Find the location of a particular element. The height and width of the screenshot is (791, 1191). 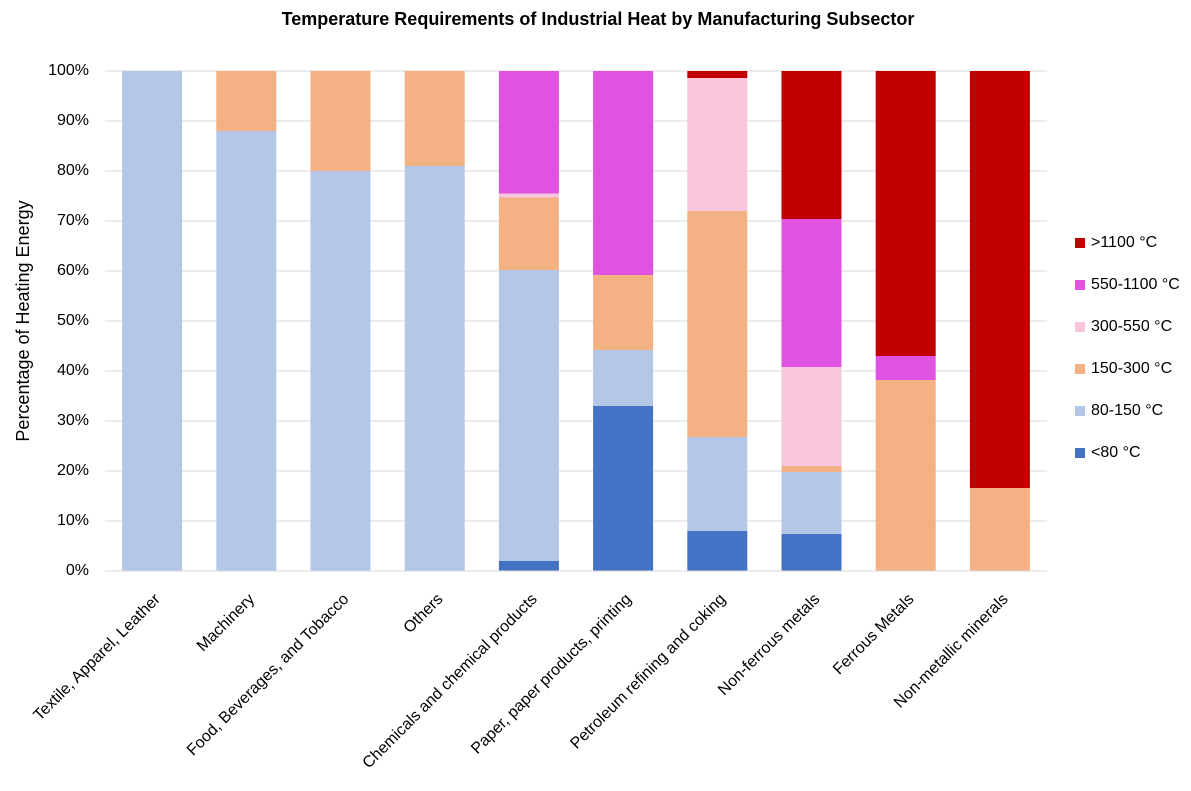

legend-label: >1100 °C is located at coordinates (1124, 242).